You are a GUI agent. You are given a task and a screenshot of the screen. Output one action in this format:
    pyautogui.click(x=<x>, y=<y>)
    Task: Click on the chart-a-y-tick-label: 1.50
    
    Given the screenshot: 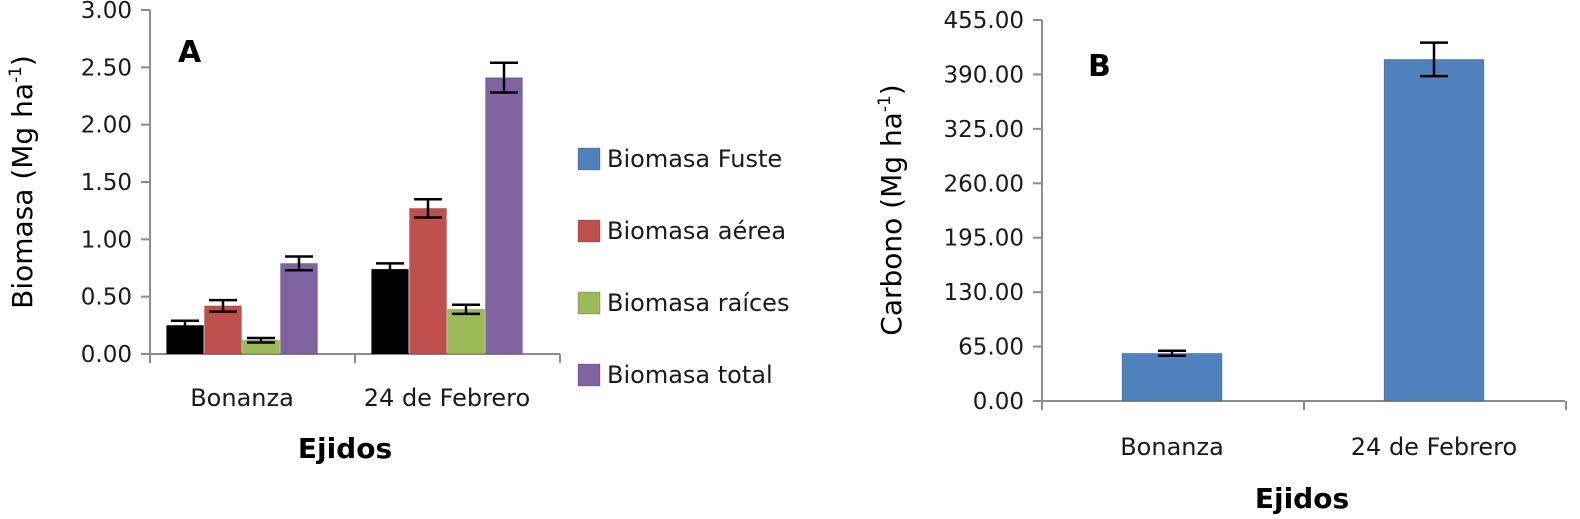 What is the action you would take?
    pyautogui.click(x=106, y=183)
    